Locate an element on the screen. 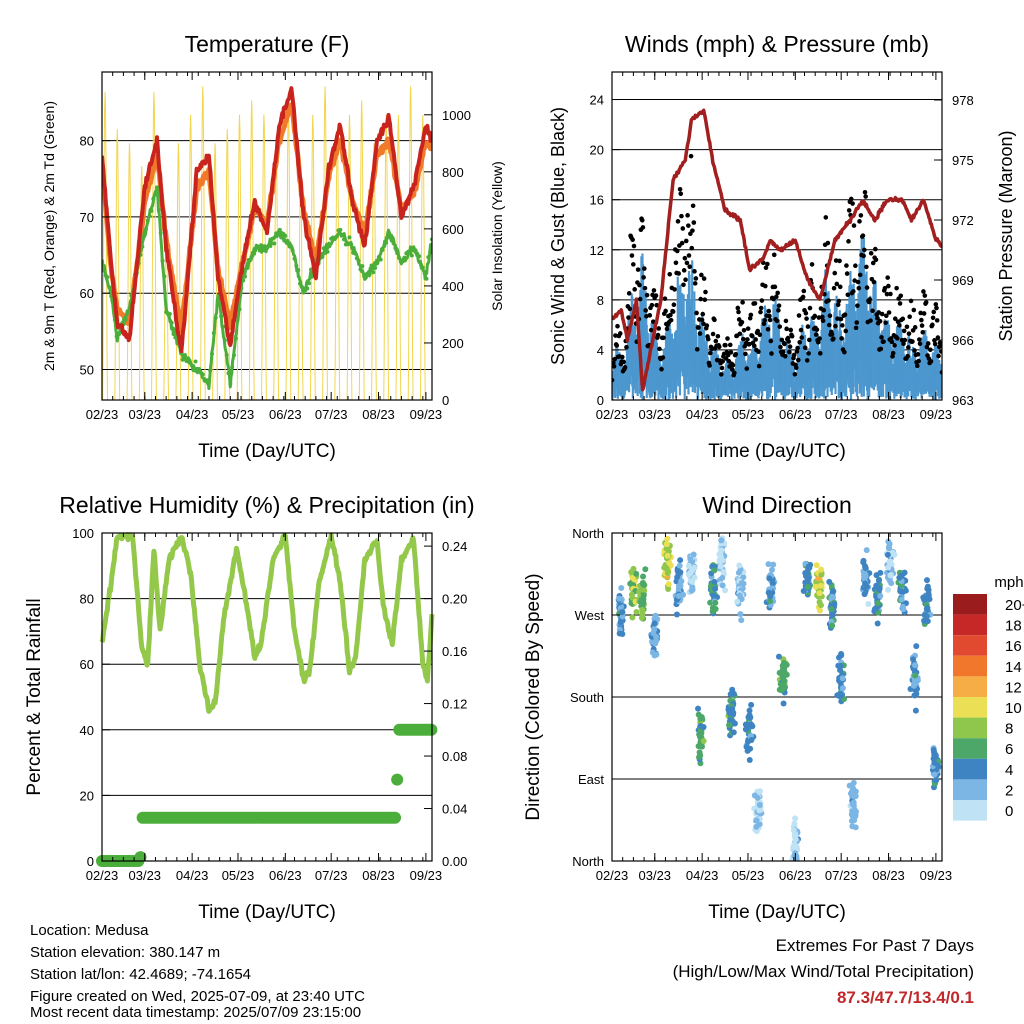 This screenshot has height=1024, width=1024. legend-swatch is located at coordinates (970, 789).